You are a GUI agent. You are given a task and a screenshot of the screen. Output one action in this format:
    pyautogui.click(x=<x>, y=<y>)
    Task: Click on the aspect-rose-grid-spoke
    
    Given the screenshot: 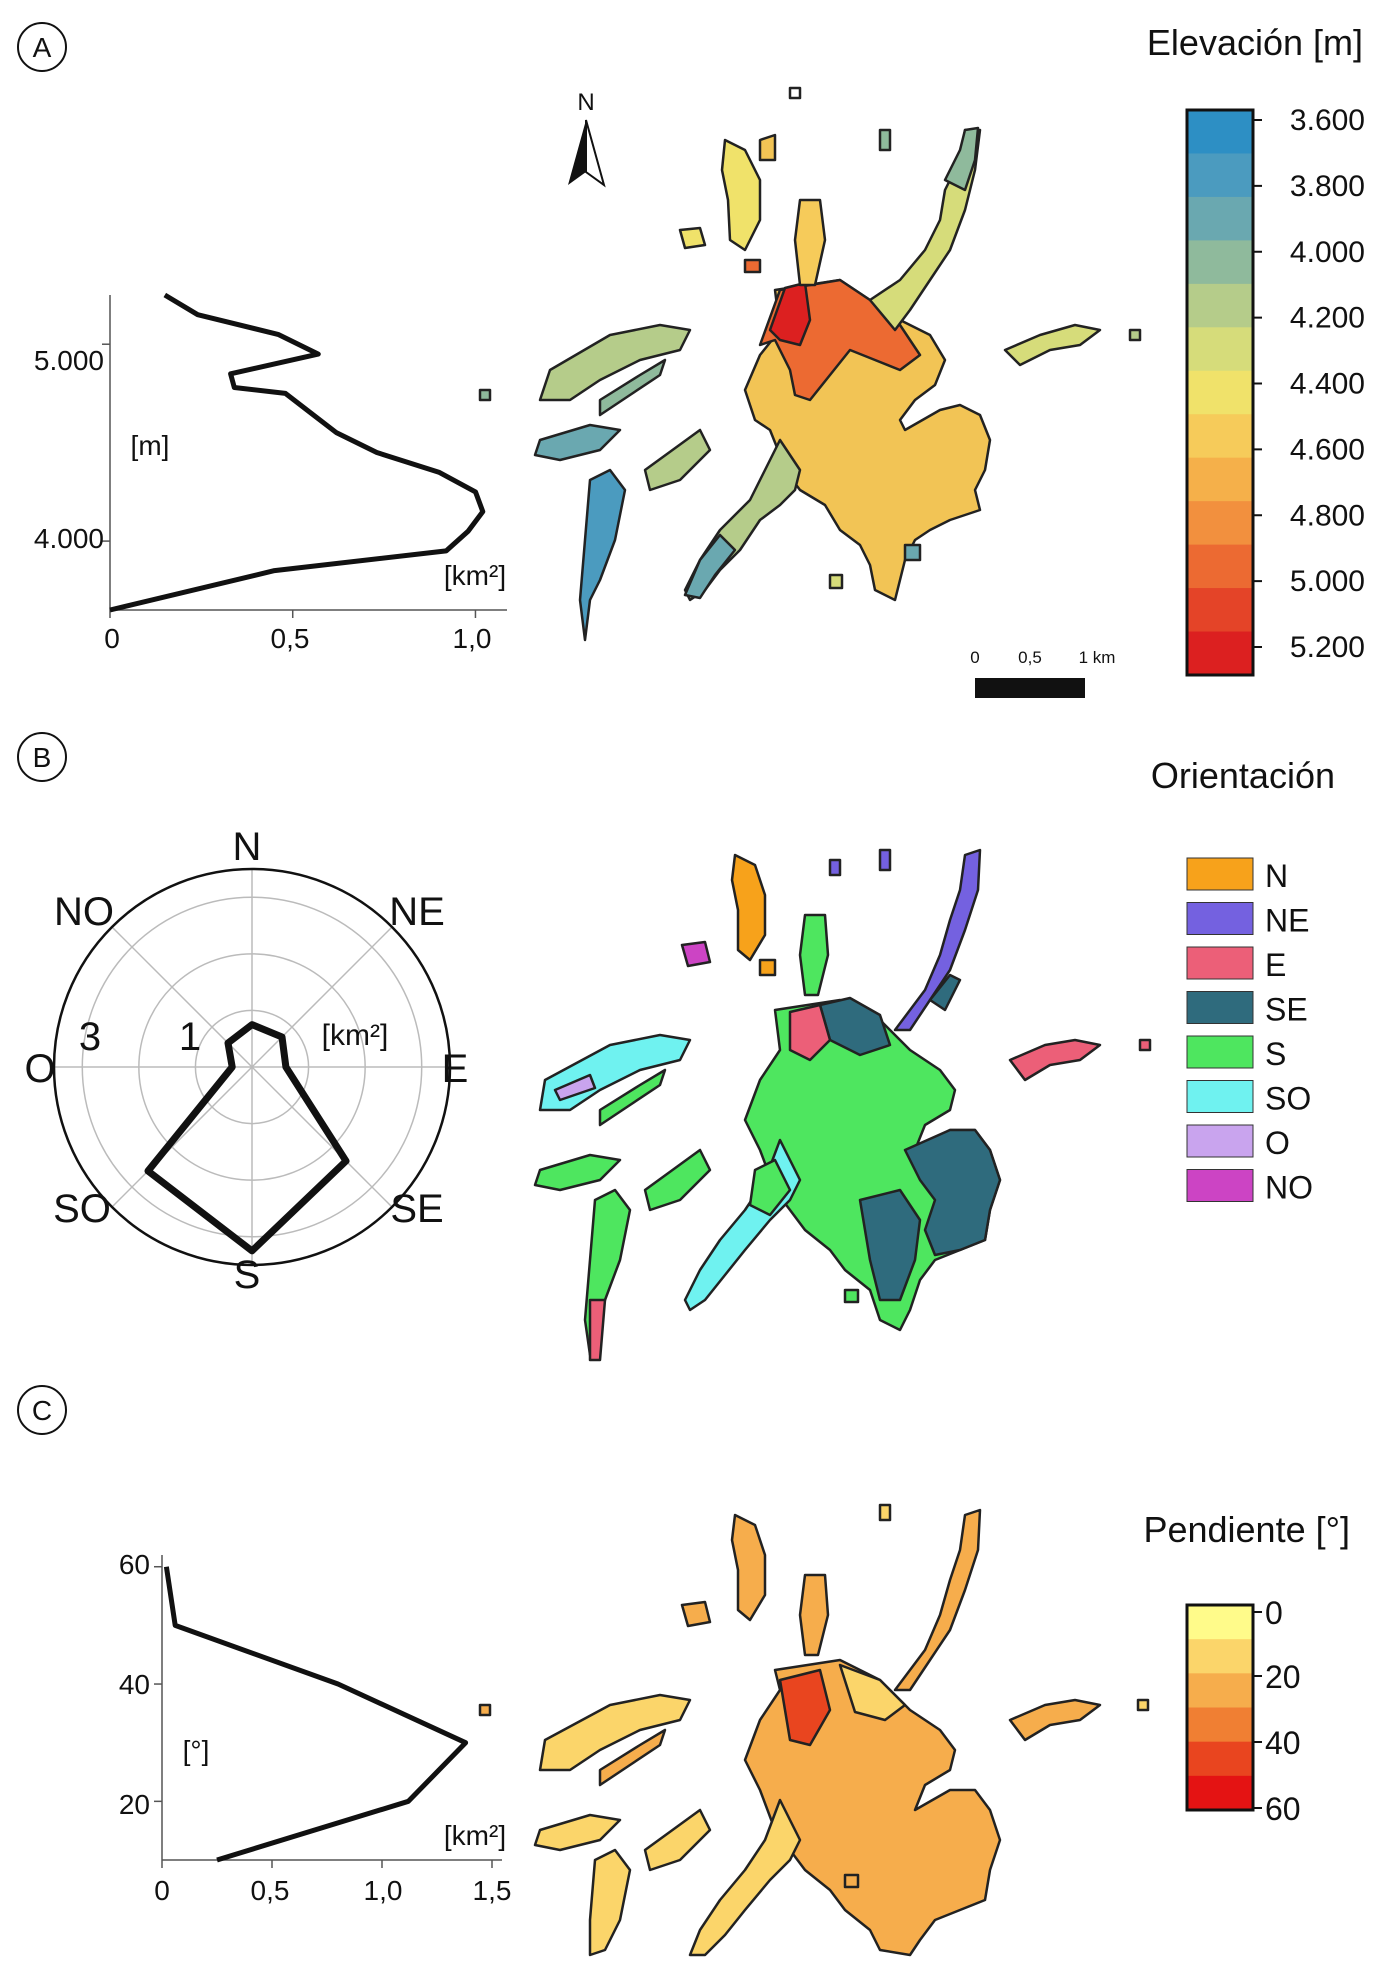 What is the action you would take?
    pyautogui.click(x=322, y=1137)
    